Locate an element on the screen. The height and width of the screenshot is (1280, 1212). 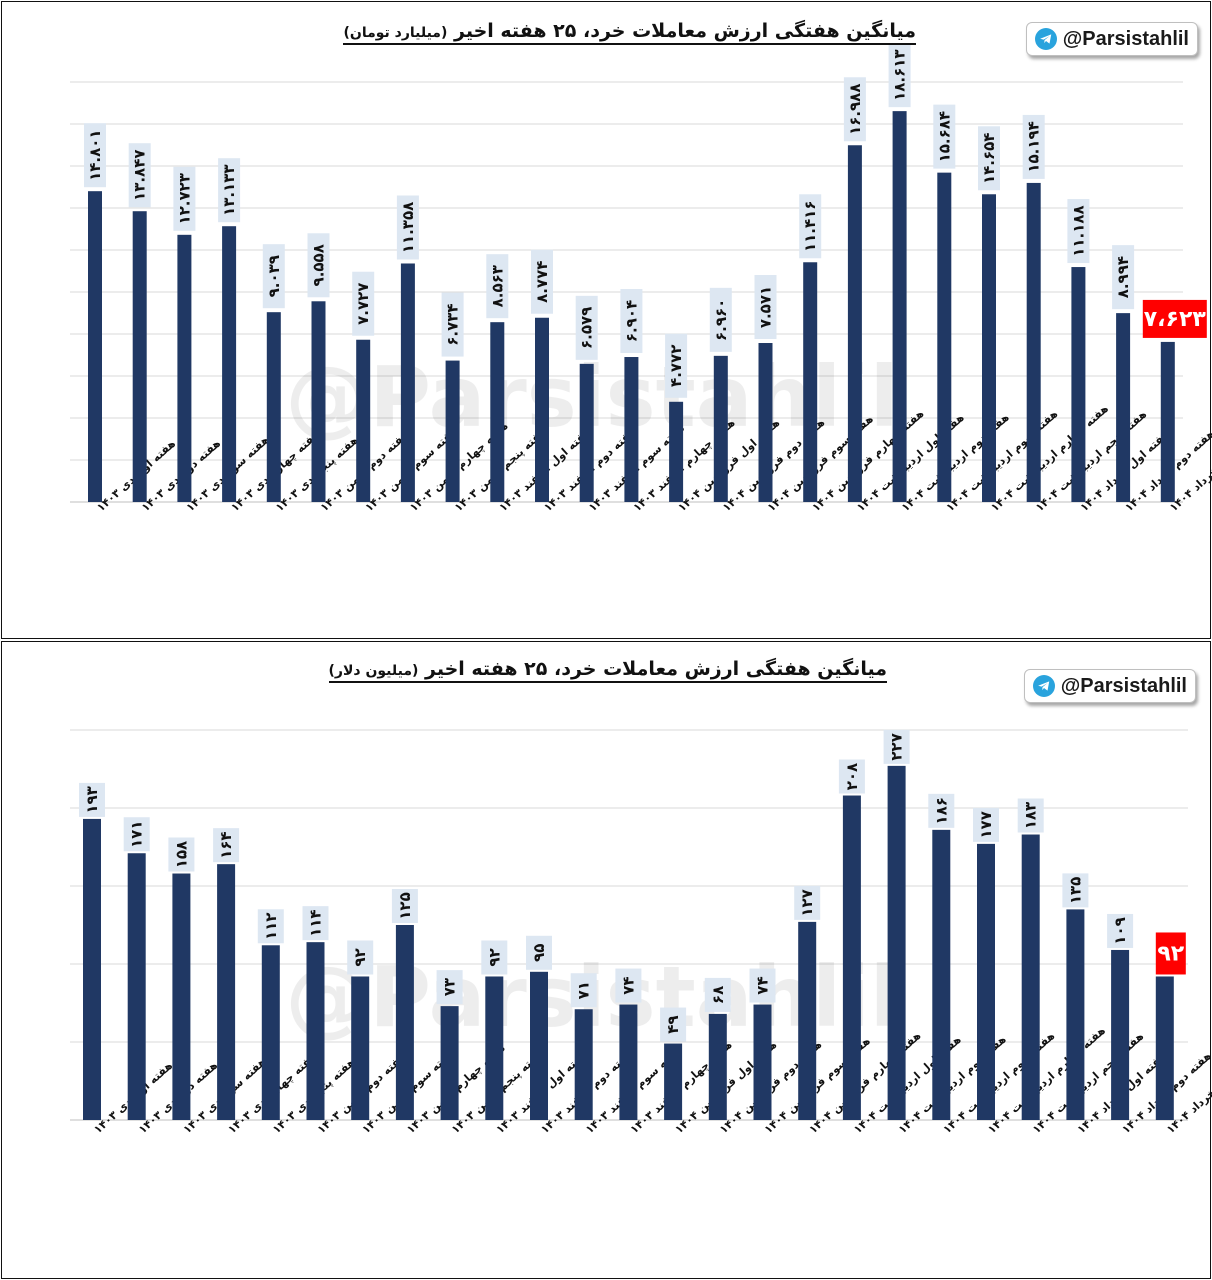
value-label: ۸.۵۶۳ is located at coordinates (497, 286).